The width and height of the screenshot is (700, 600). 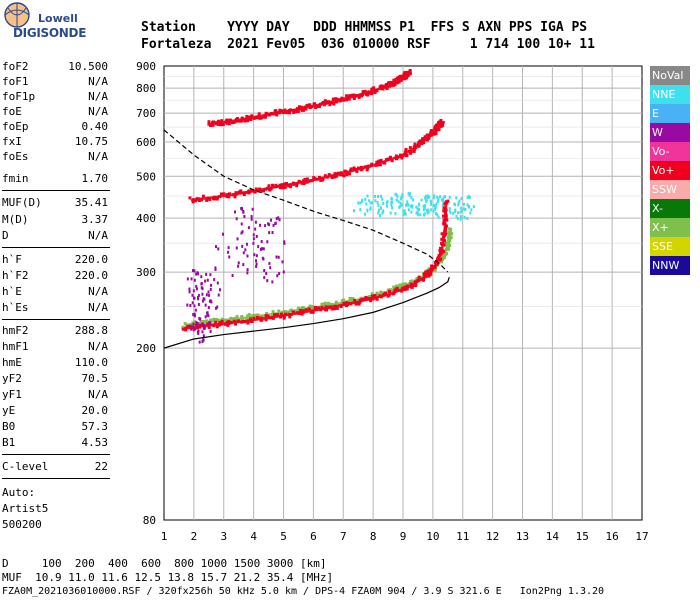 I want to click on param-row: foEp 0.40, so click(x=55, y=127).